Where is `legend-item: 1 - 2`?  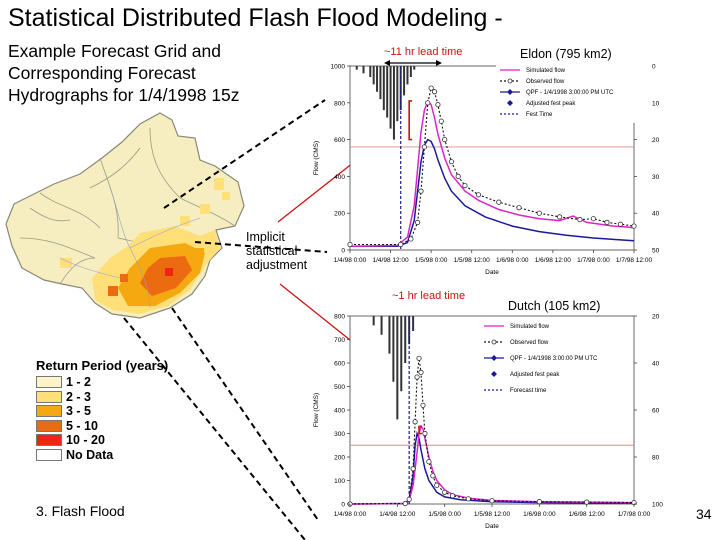
legend-item: 1 - 2 is located at coordinates (111, 382).